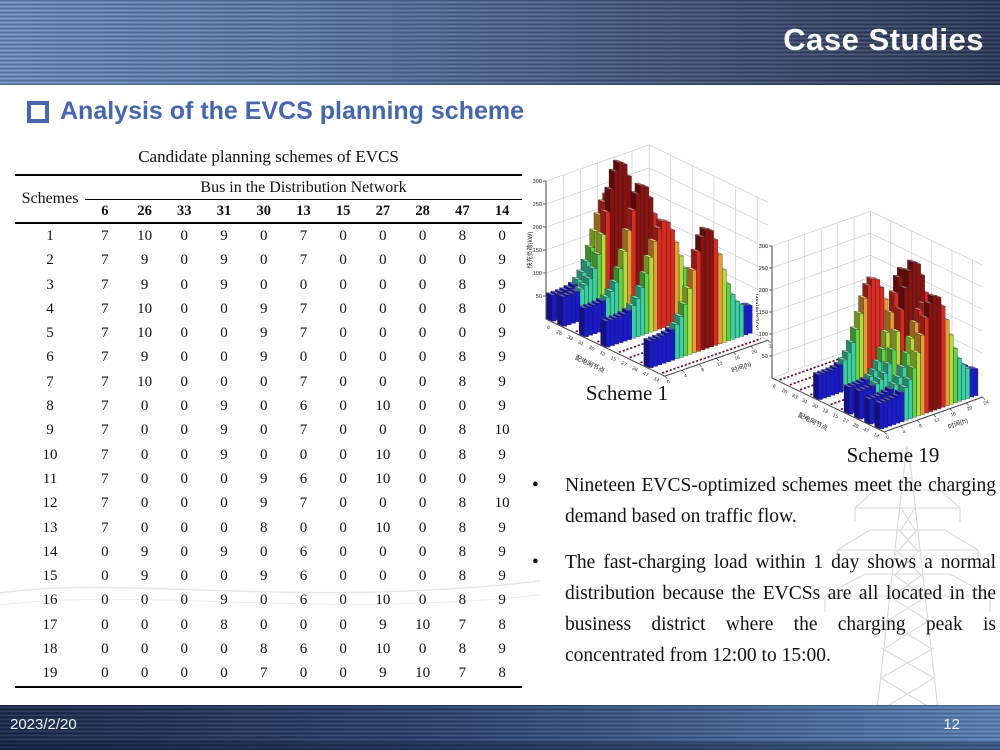  I want to click on svg-text: 200, so click(763, 291).